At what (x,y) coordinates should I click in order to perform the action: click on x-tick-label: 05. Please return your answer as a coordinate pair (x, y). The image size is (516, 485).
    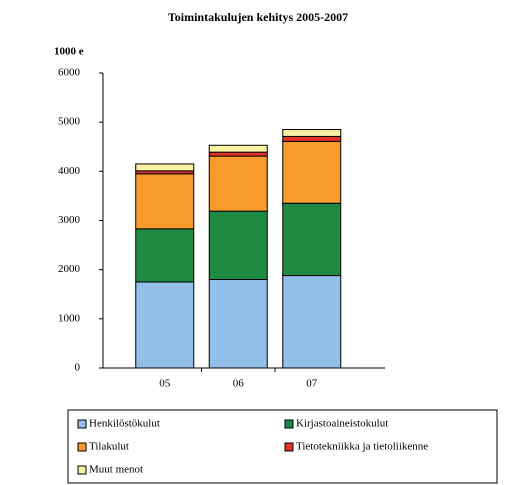
    Looking at the image, I should click on (165, 384).